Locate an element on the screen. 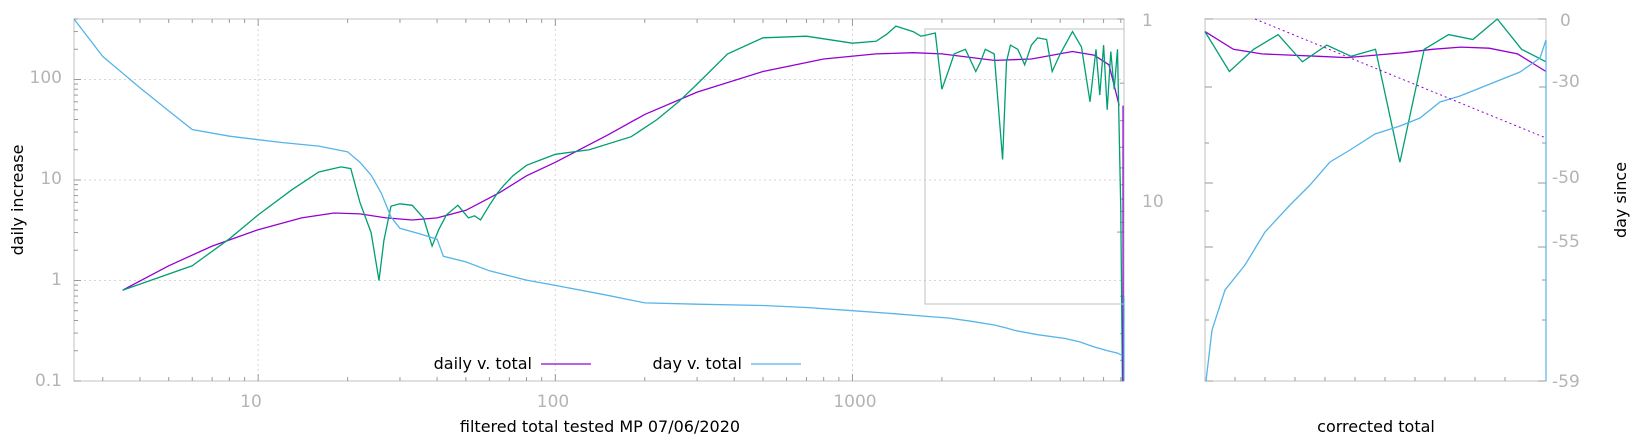 Image resolution: width=1640 pixels, height=440 pixels. inset-y2-tick-label: -30 is located at coordinates (1566, 82).